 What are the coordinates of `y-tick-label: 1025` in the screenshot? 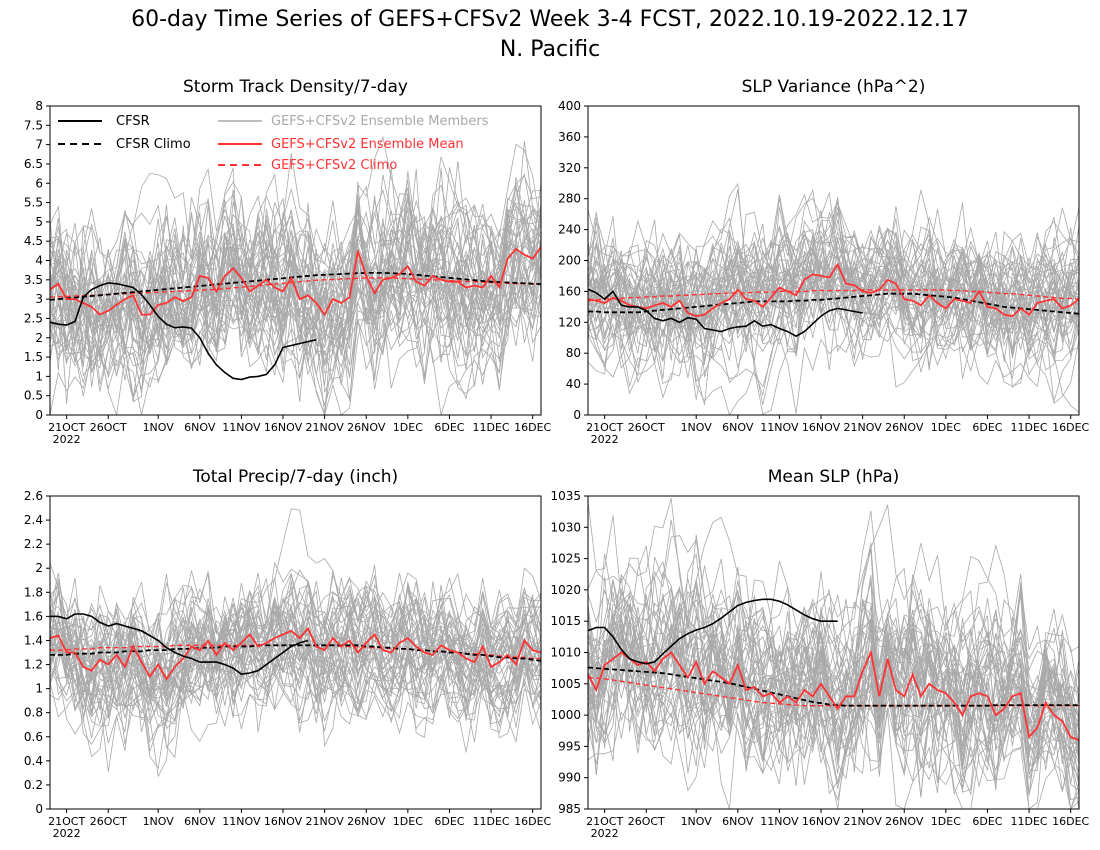 It's located at (565, 559).